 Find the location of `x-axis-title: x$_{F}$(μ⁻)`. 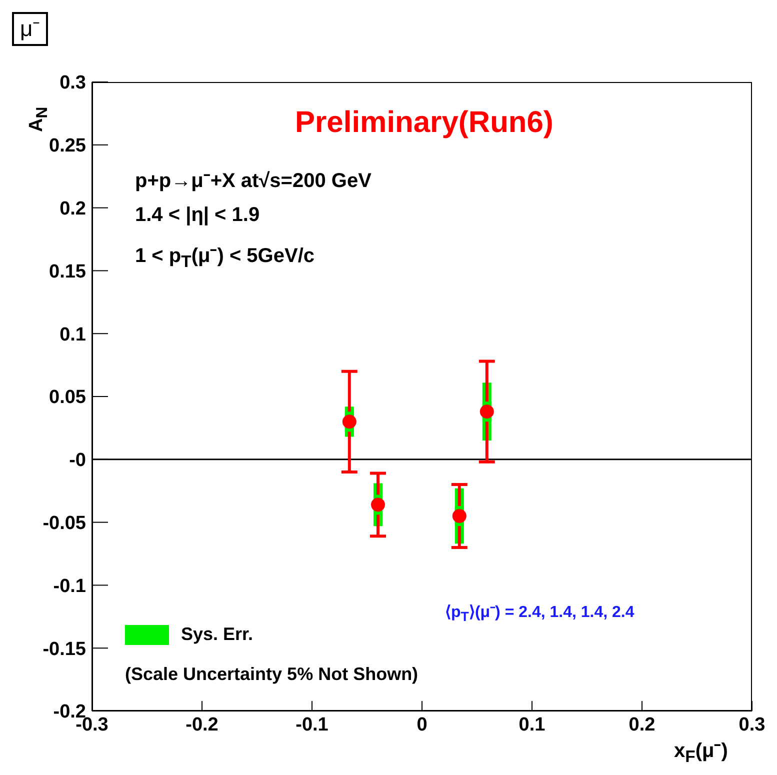

x-axis-title: x$_{F}$(μ⁻) is located at coordinates (701, 753).